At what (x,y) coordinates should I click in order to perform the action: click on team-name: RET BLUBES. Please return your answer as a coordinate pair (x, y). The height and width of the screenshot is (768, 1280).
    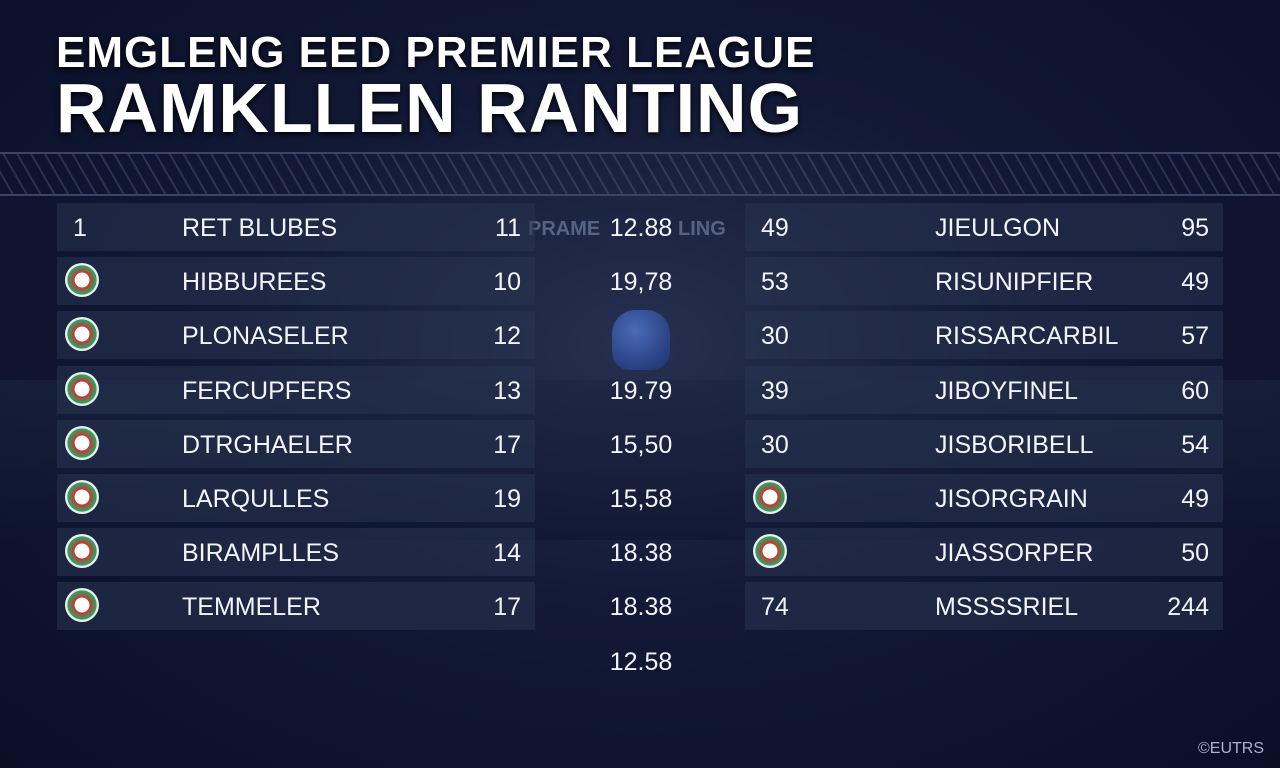
    Looking at the image, I should click on (260, 228).